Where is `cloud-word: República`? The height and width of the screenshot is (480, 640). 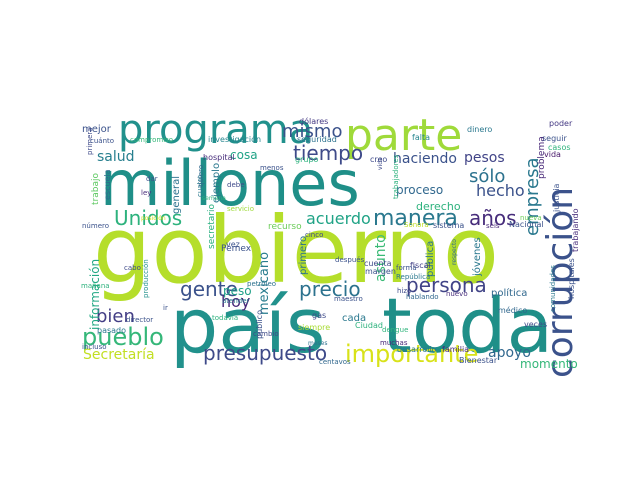
cloud-word: República is located at coordinates (413, 277).